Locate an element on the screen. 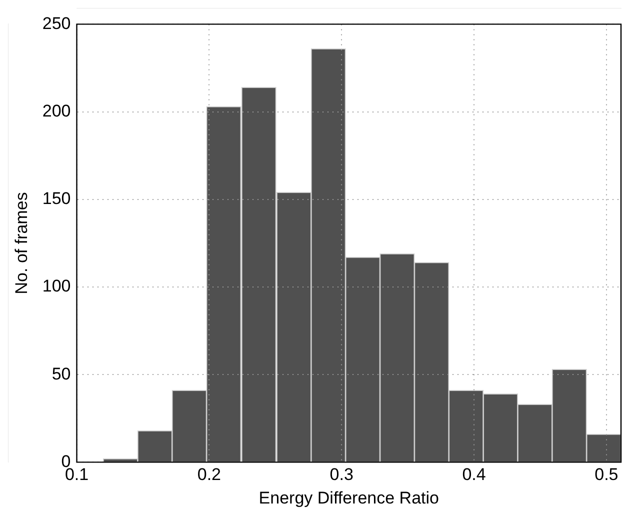 This screenshot has width=641, height=517. x-tick-label: 0.4 is located at coordinates (474, 474).